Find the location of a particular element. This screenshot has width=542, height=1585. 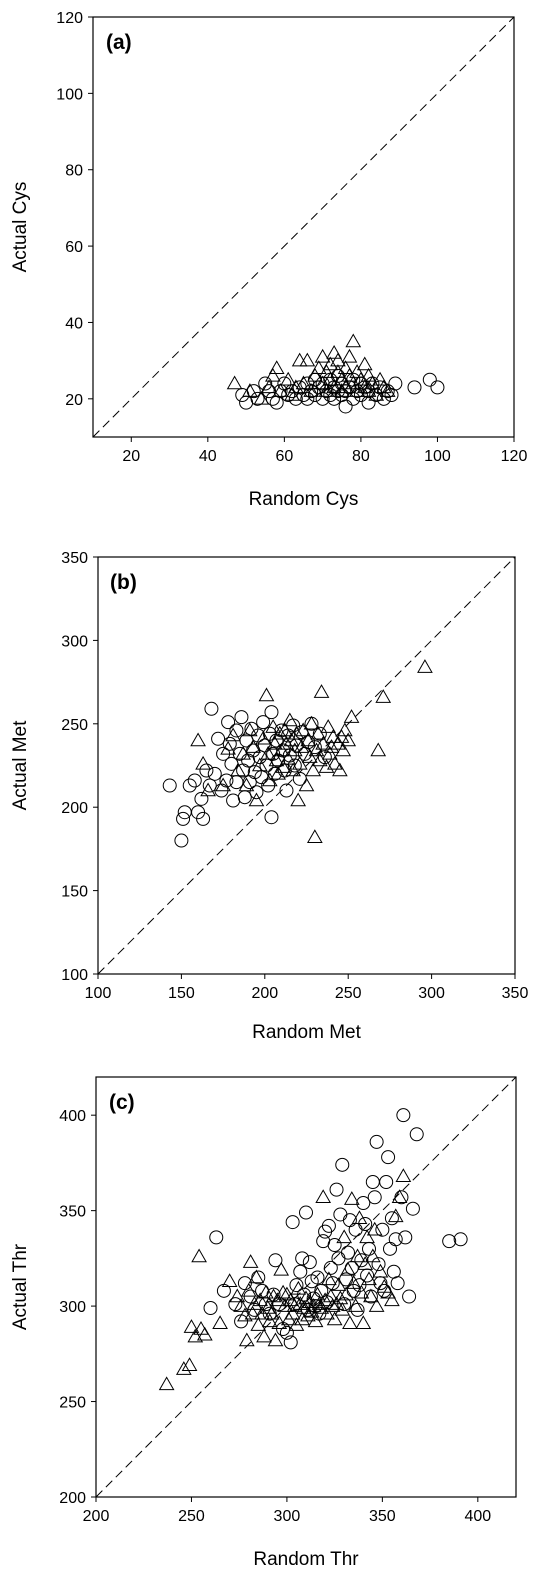

x-tick-label: 350 is located at coordinates (515, 993).